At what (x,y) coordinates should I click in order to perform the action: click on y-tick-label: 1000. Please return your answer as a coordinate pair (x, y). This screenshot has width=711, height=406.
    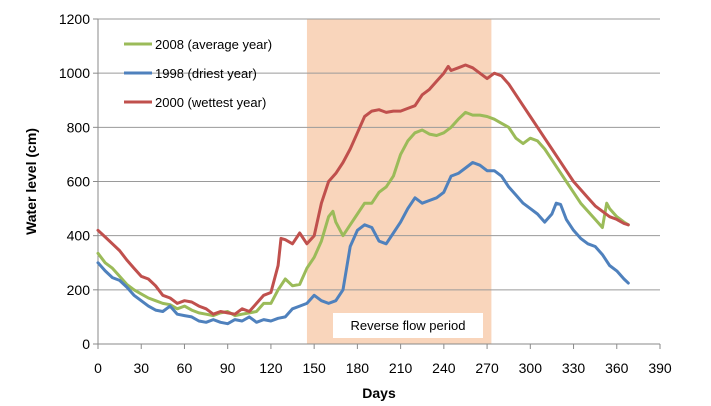
    Looking at the image, I should click on (74, 73).